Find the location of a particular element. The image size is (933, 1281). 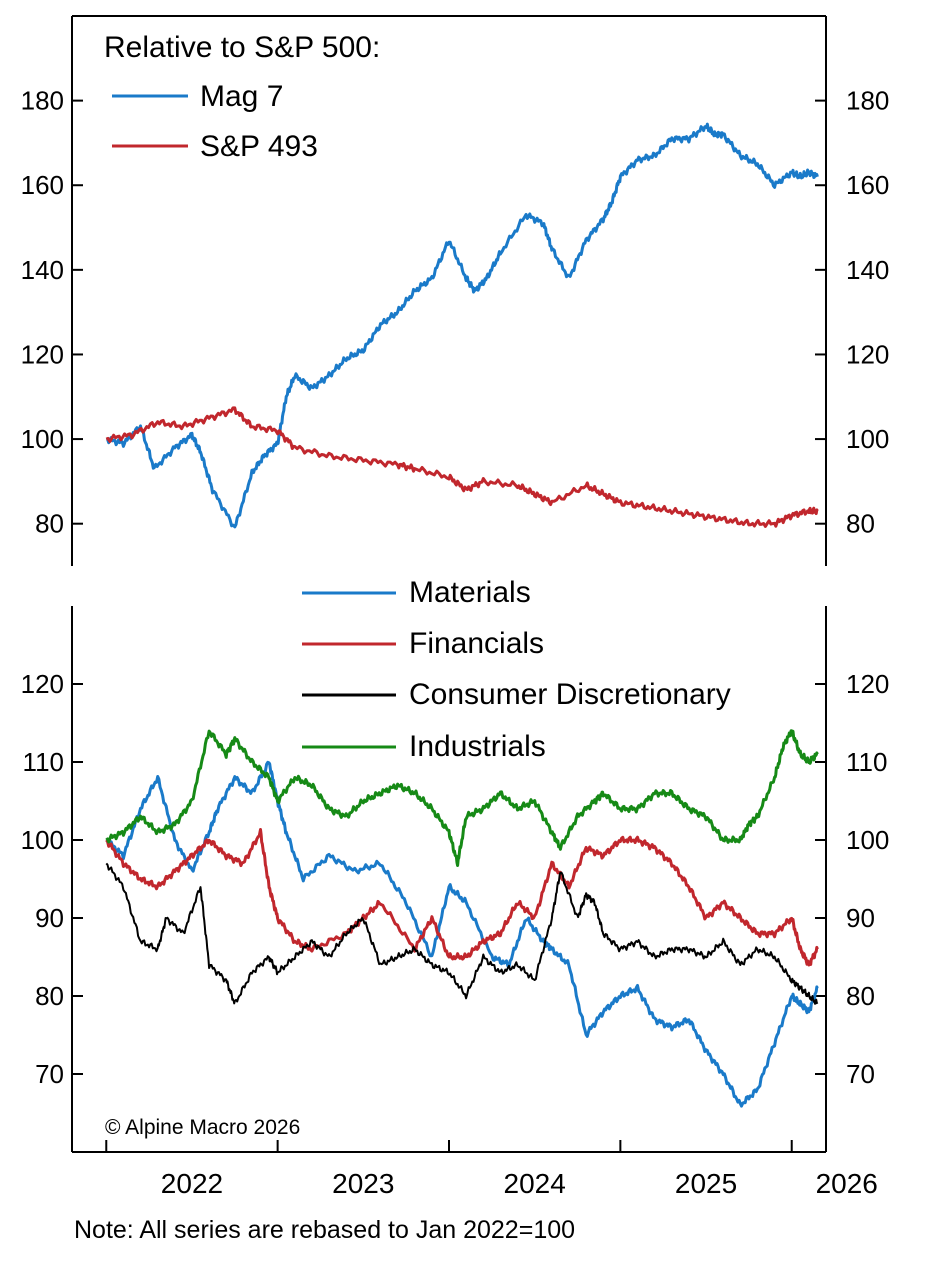

xtick-label-2026: 2026 is located at coordinates (847, 1183).